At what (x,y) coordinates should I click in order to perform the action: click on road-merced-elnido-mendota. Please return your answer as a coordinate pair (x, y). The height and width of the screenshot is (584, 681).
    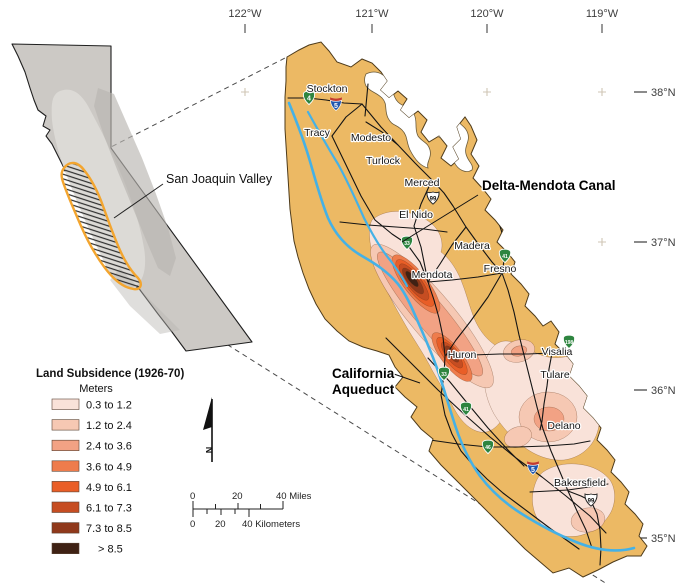
    Looking at the image, I should click on (423, 231).